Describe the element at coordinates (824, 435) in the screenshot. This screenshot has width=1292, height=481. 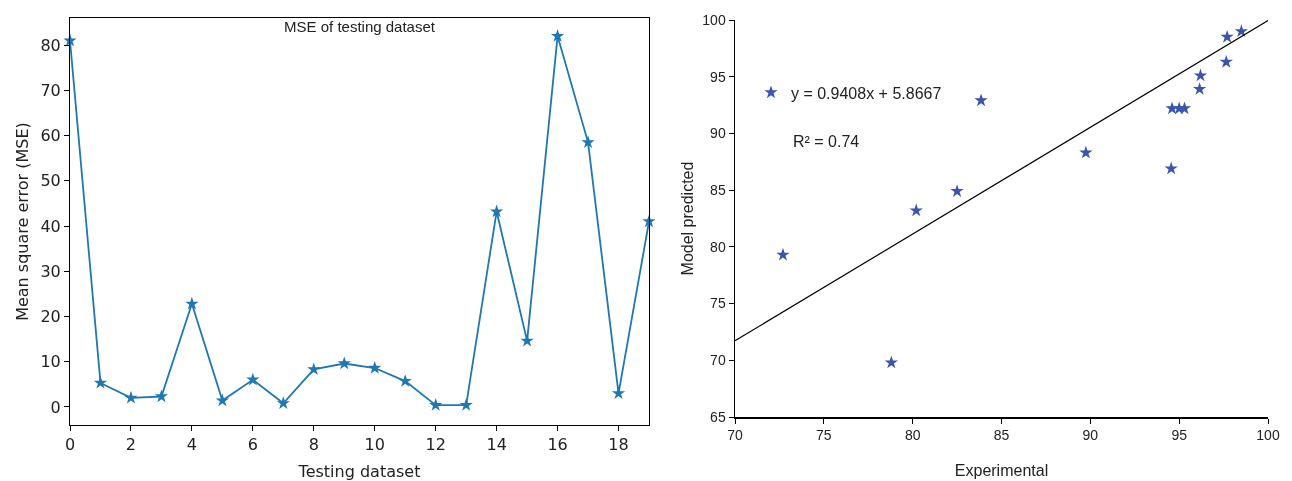
I see `x-tick-label: 75` at that location.